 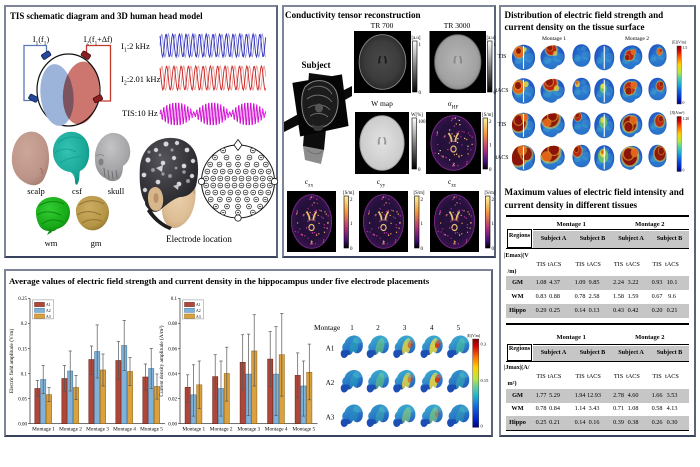 I want to click on svg-text: 0.05, so click(x=22, y=399).